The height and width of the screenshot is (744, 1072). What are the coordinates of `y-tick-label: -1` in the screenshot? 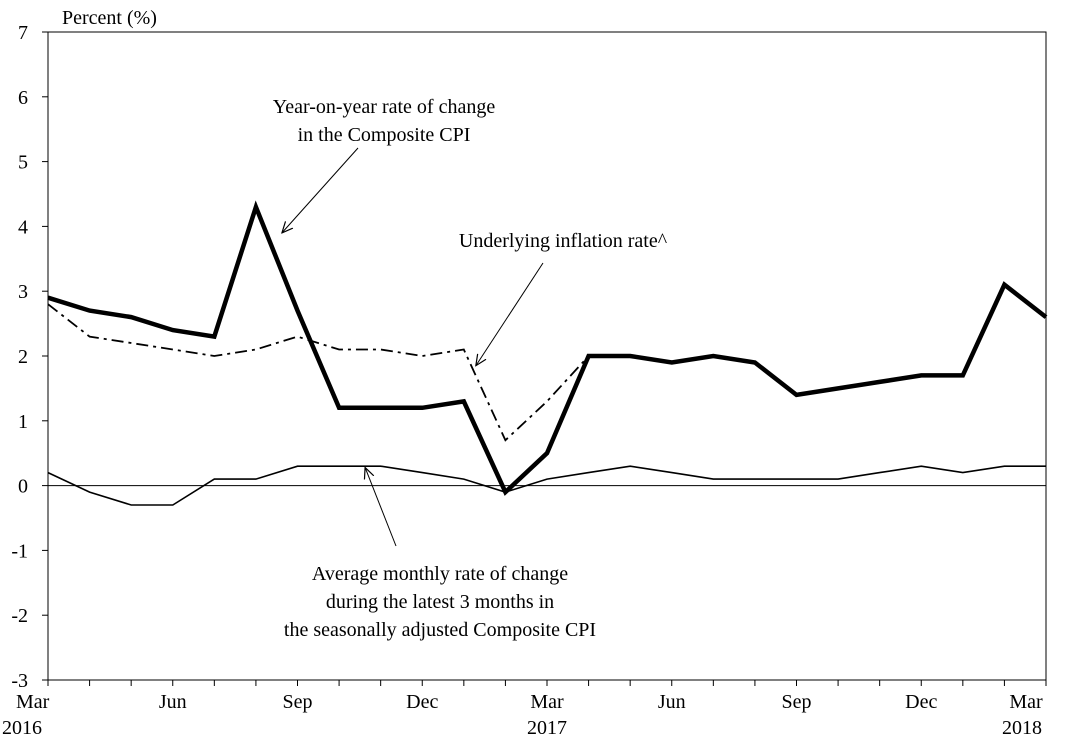 It's located at (19, 551).